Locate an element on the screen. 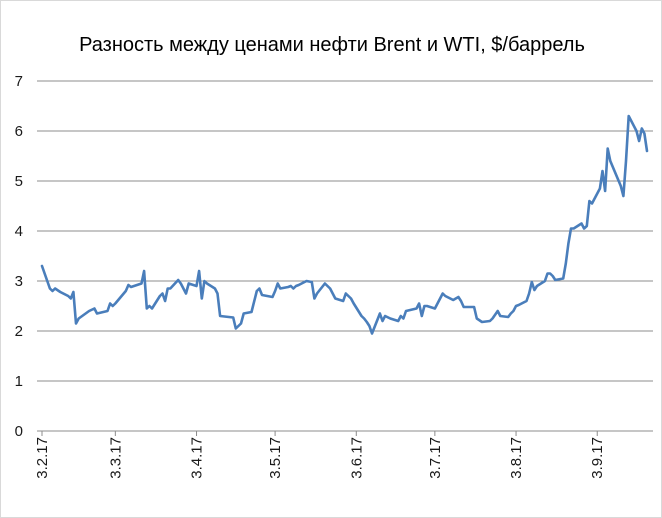 This screenshot has width=662, height=518. x-tick-label: 3.2.17 is located at coordinates (42, 458).